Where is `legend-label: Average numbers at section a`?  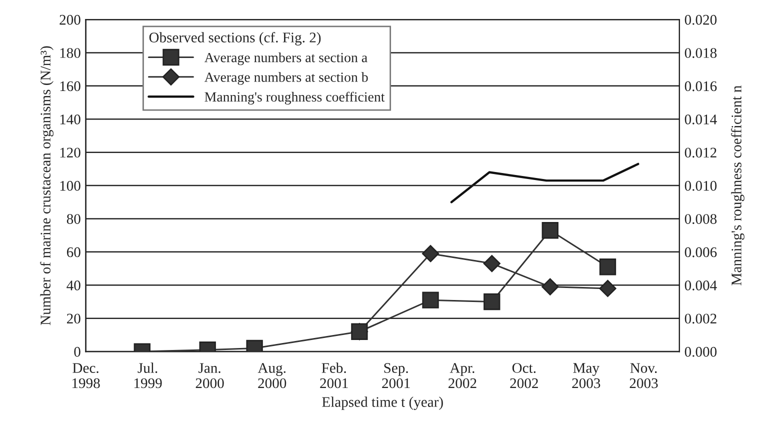
legend-label: Average numbers at section a is located at coordinates (286, 59).